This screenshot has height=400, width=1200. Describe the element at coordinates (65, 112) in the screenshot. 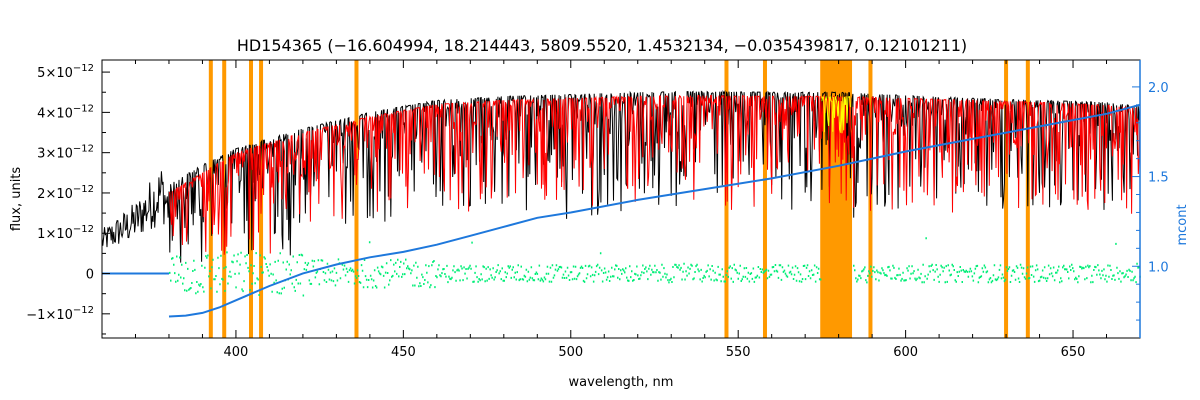

I see `y-tick-label: 4×10⁻¹²` at that location.